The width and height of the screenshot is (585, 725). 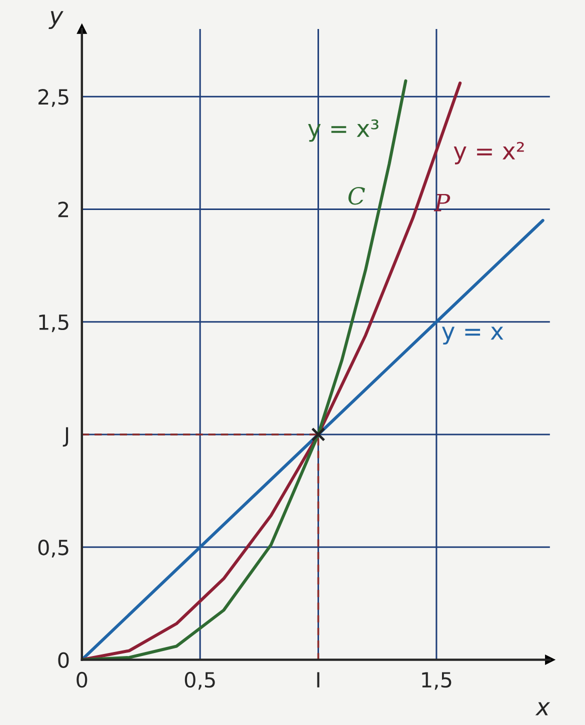 What do you see at coordinates (542, 709) in the screenshot?
I see `x-axis-title: x` at bounding box center [542, 709].